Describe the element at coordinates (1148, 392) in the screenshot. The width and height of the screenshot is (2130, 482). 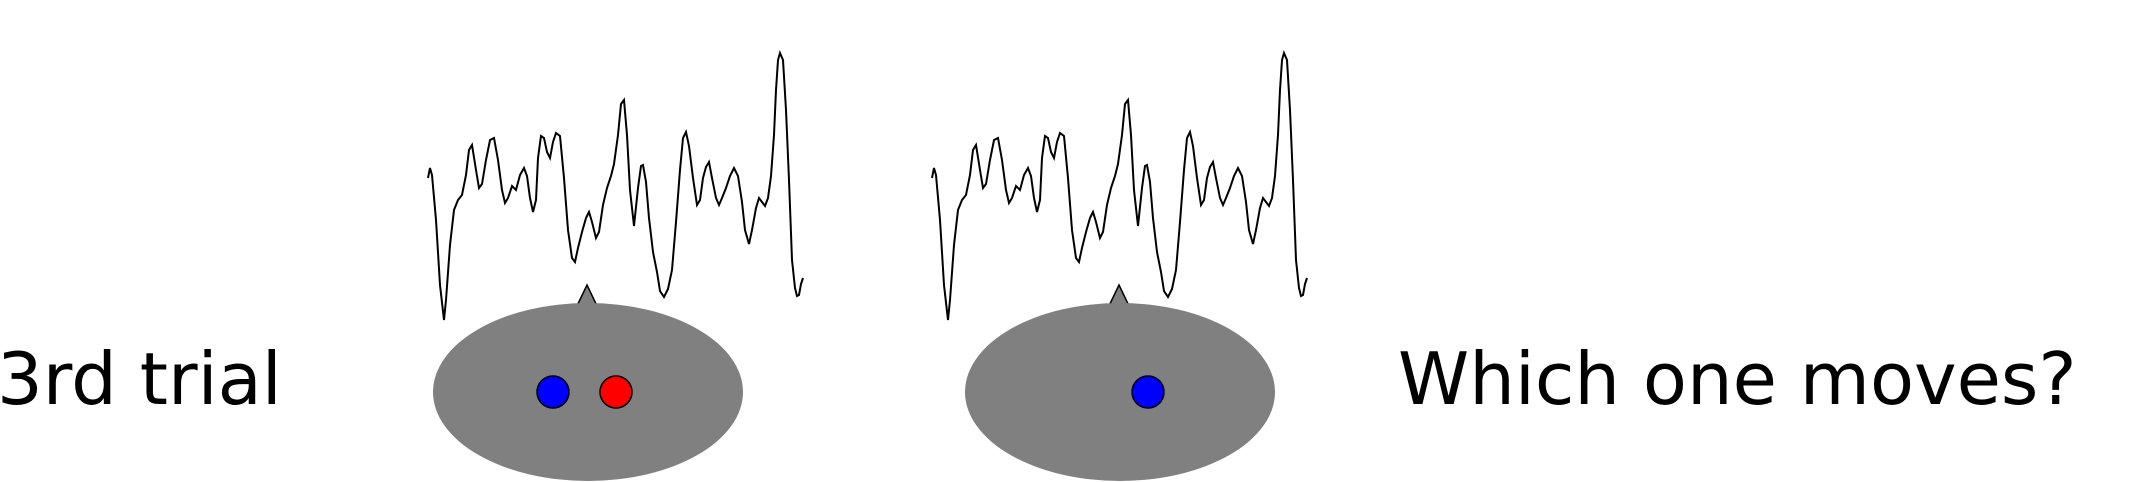
I see `right-blue-dot` at that location.